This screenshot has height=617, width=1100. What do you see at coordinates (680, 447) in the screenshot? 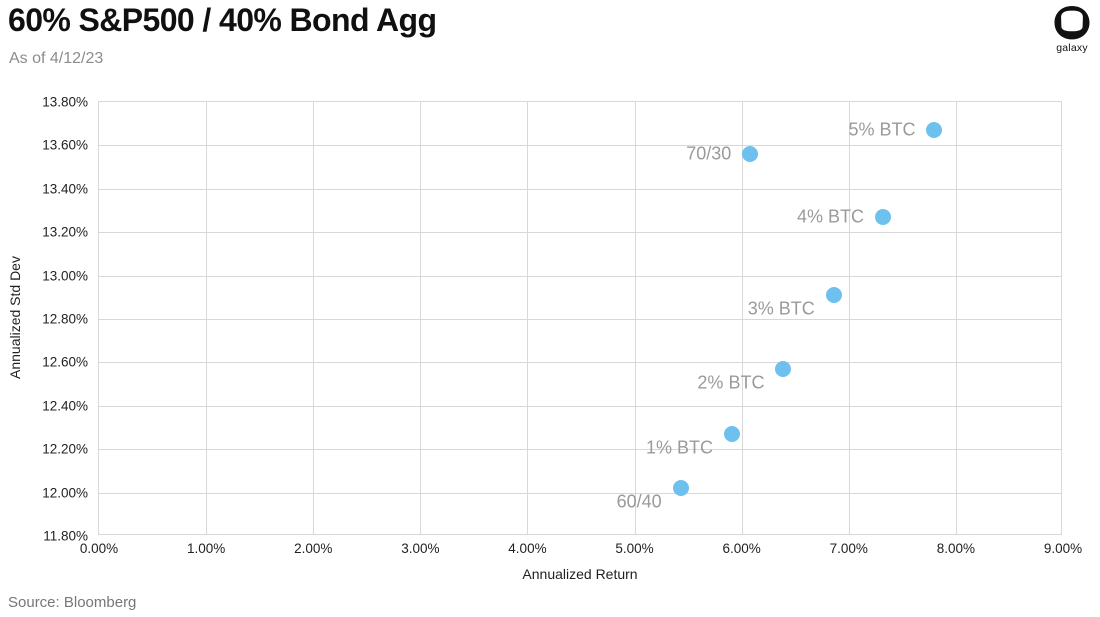
I see `data-point-label: 1% BTC` at bounding box center [680, 447].